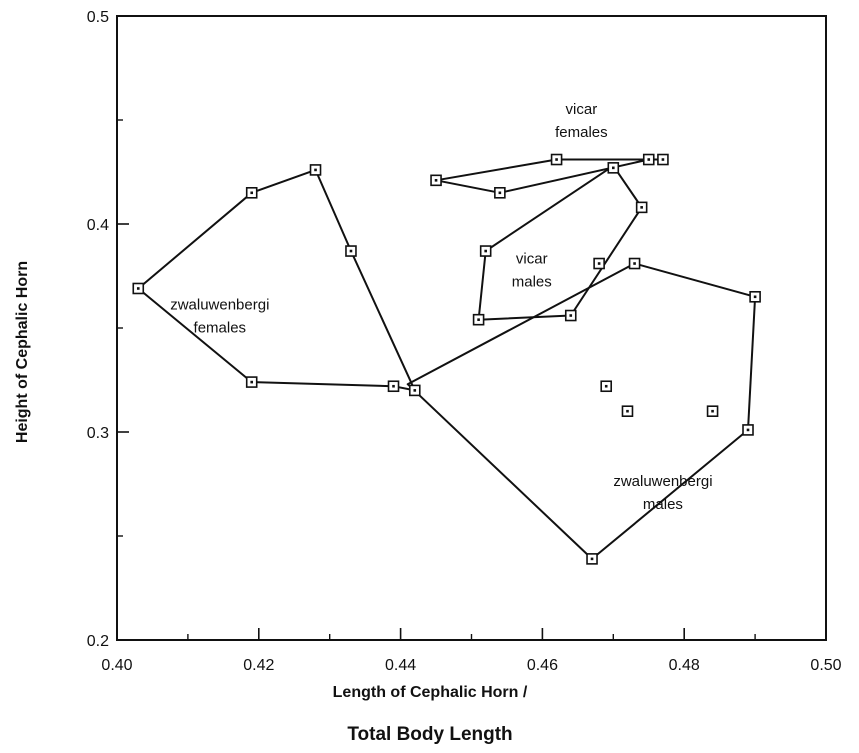  I want to click on y-tick-label: 0.4, so click(98, 225).